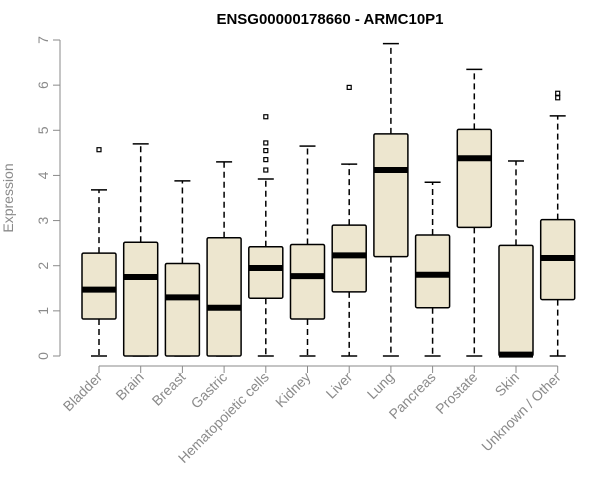  Describe the element at coordinates (349, 220) in the screenshot. I see `box-group-liver` at that location.